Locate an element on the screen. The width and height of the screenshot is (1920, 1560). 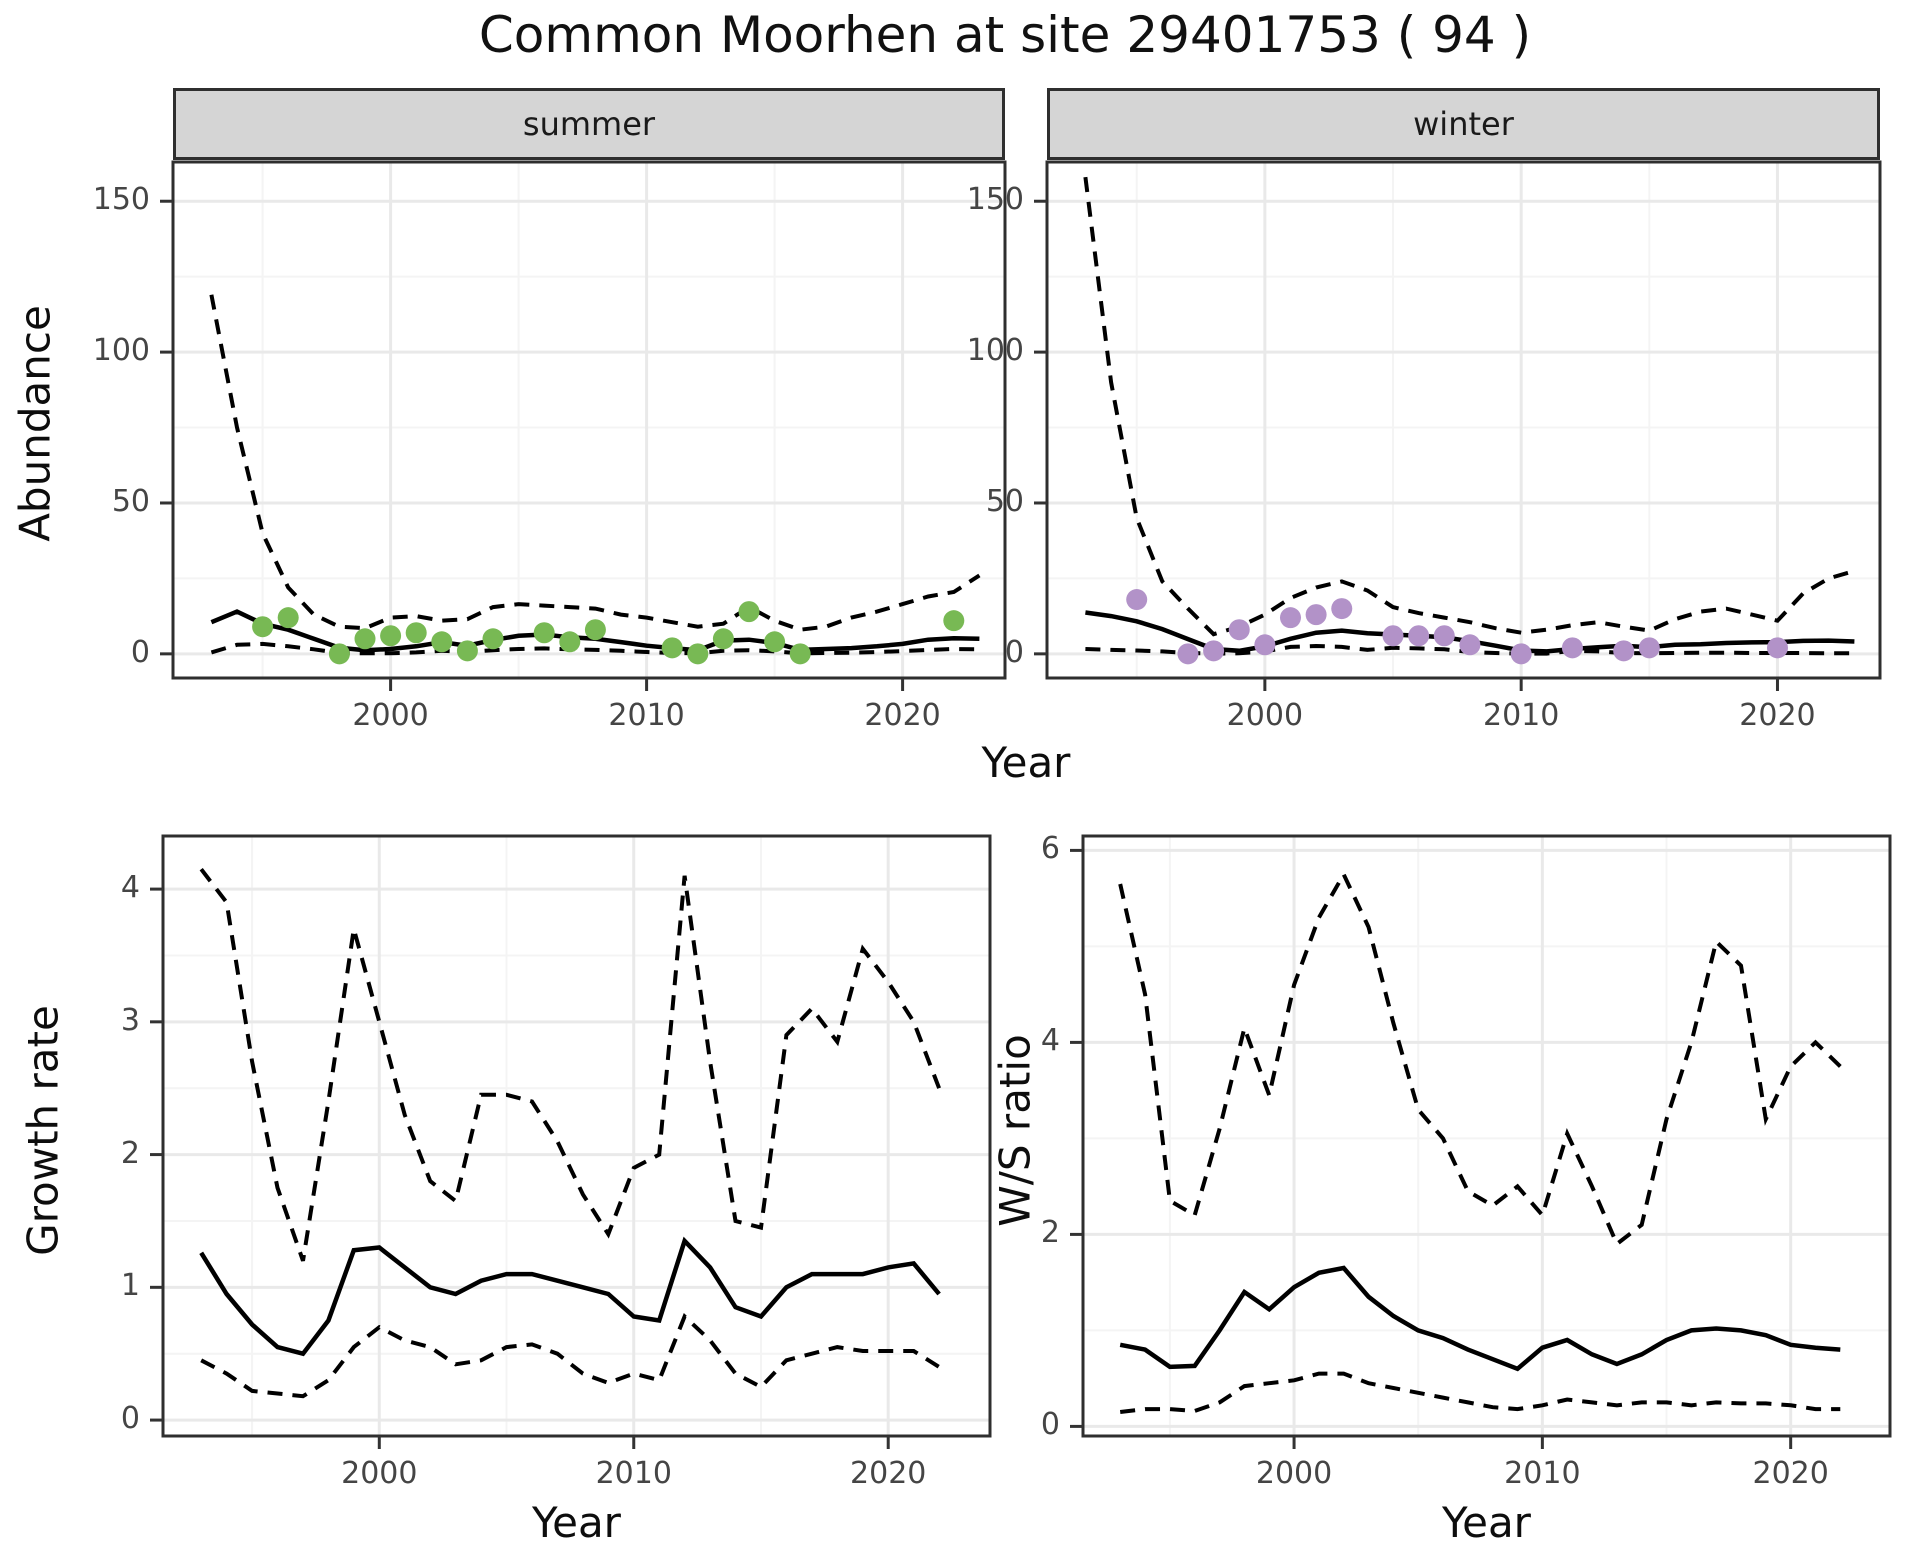
facet-strip-summer: summer is located at coordinates (589, 124).